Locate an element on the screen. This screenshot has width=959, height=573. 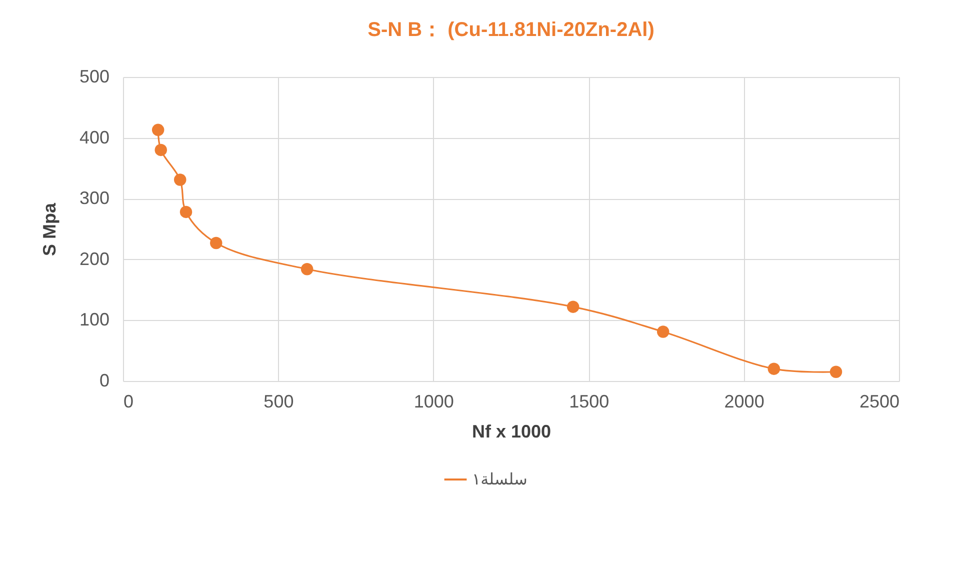
y-tick-label: 200 is located at coordinates (94, 258).